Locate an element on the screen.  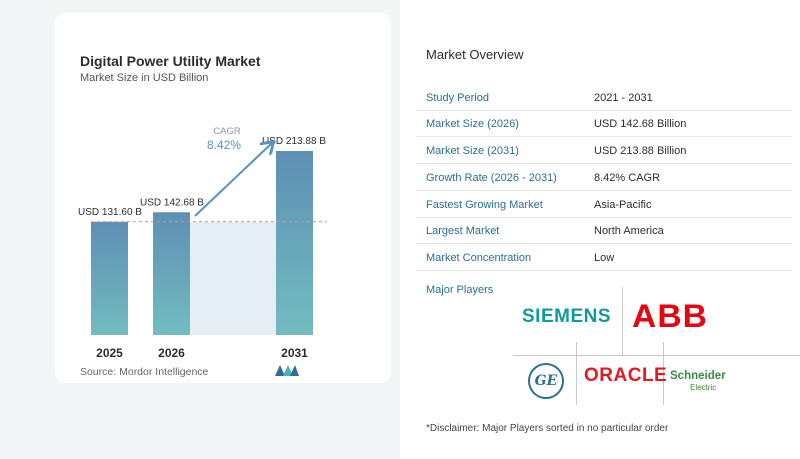
x-tick-2026: 2026 is located at coordinates (171, 353).